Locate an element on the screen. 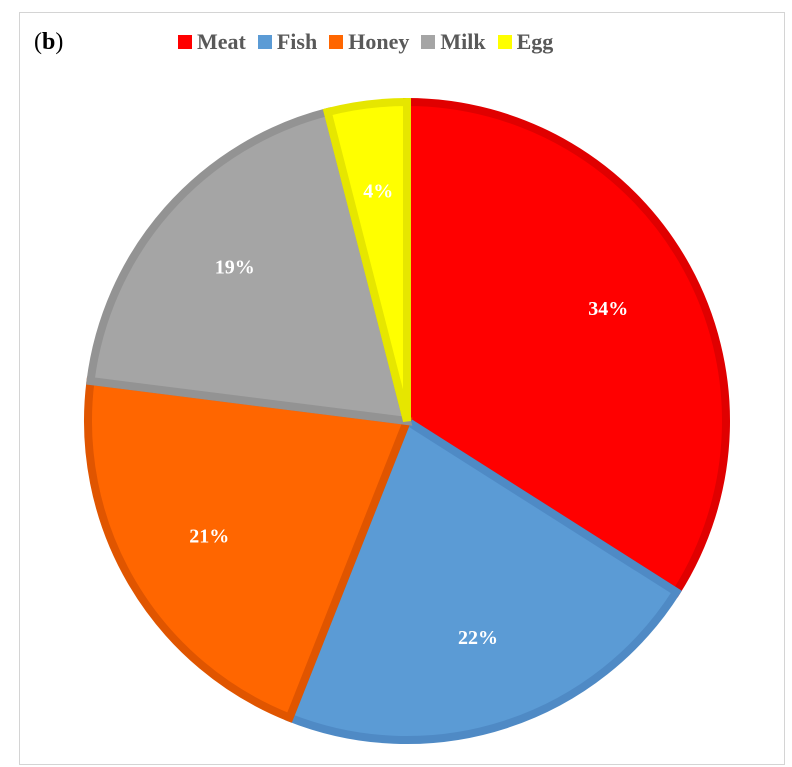 The height and width of the screenshot is (767, 792). legend-item-fish: Fish is located at coordinates (287, 41).